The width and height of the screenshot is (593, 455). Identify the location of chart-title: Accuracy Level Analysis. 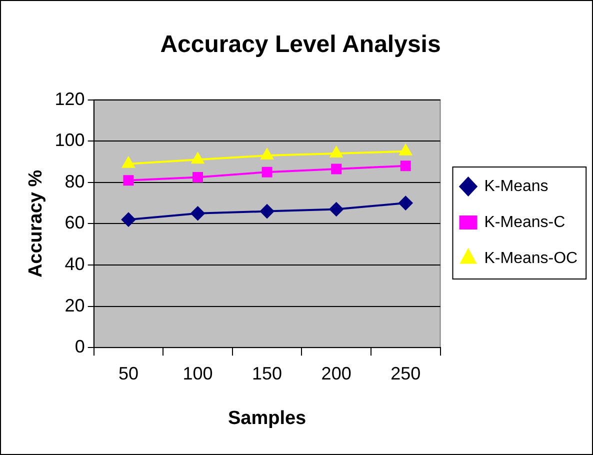
(300, 44).